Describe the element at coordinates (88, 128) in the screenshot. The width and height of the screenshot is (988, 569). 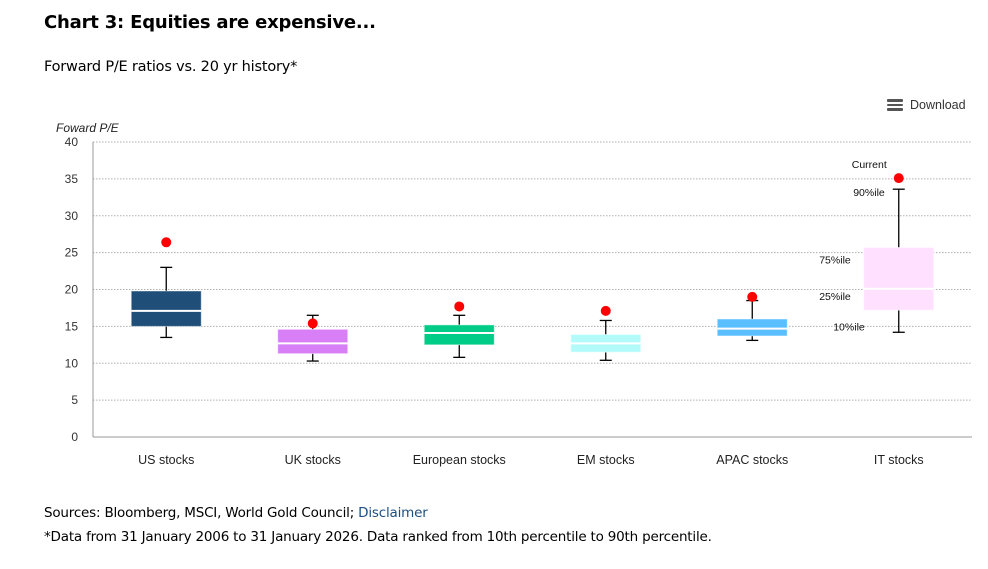
I see `y-axis-label: Foward P/E` at that location.